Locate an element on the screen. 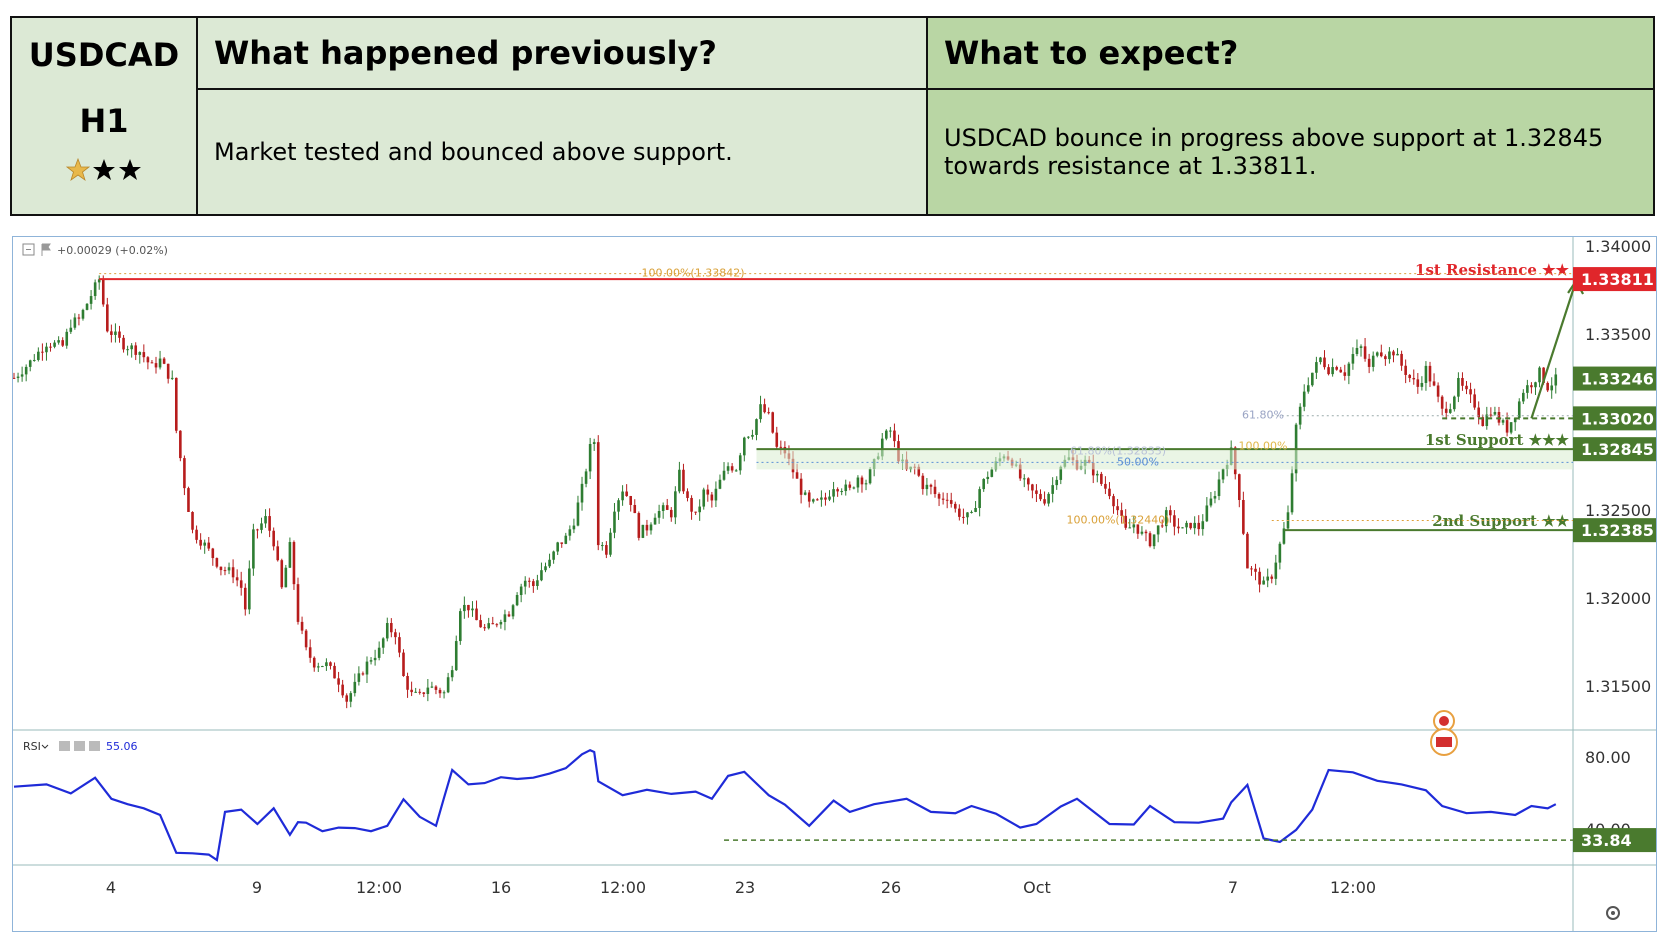  price-tick-label: 1.33500 is located at coordinates (1618, 334).